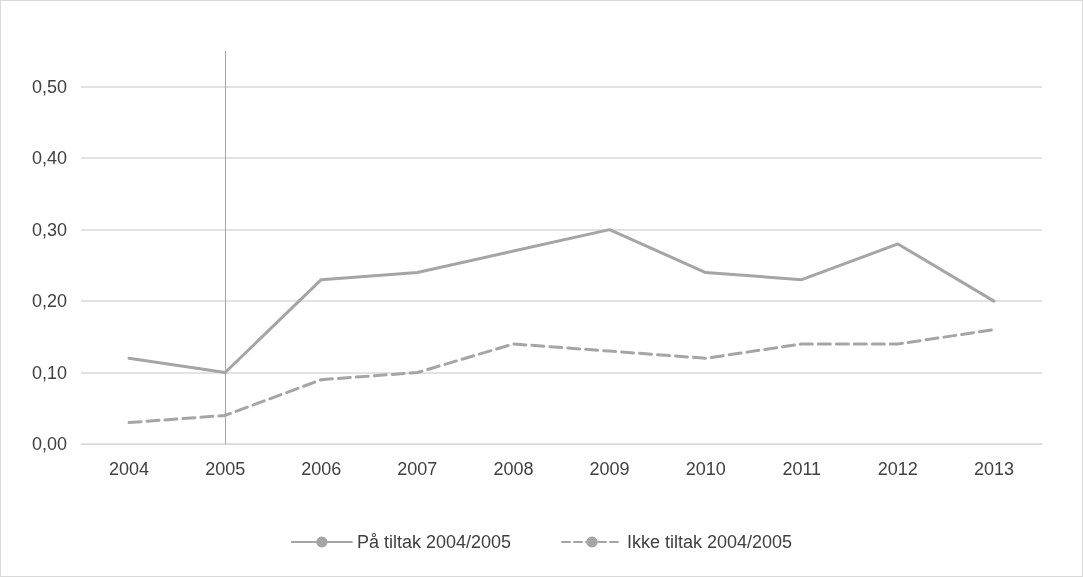 This screenshot has height=577, width=1083. What do you see at coordinates (321, 469) in the screenshot?
I see `x-tick-label: 2006` at bounding box center [321, 469].